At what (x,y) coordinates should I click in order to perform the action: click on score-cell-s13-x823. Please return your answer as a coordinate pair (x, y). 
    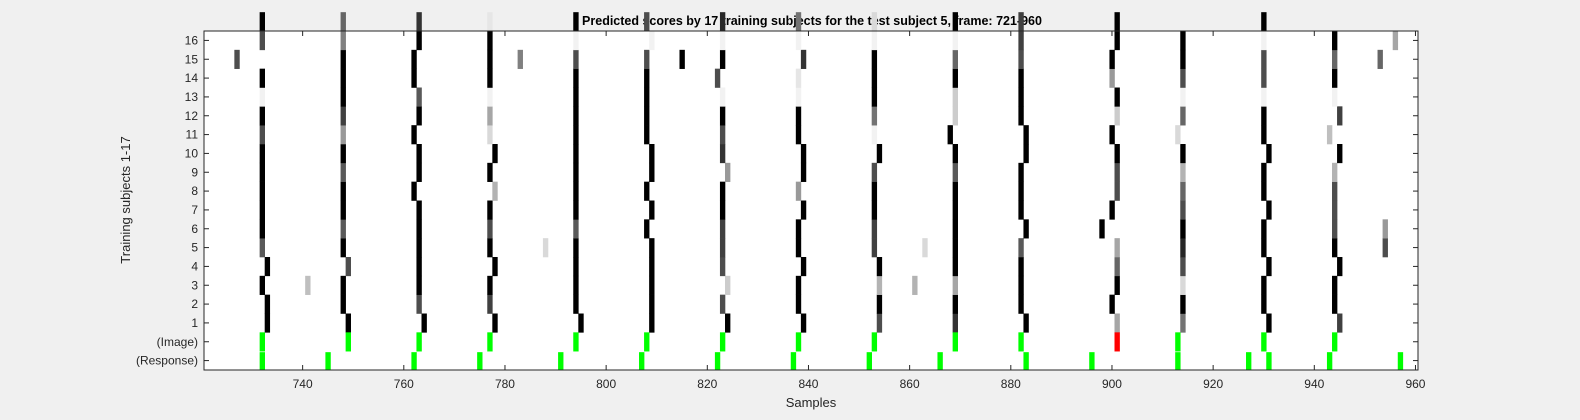
    Looking at the image, I should click on (722, 97).